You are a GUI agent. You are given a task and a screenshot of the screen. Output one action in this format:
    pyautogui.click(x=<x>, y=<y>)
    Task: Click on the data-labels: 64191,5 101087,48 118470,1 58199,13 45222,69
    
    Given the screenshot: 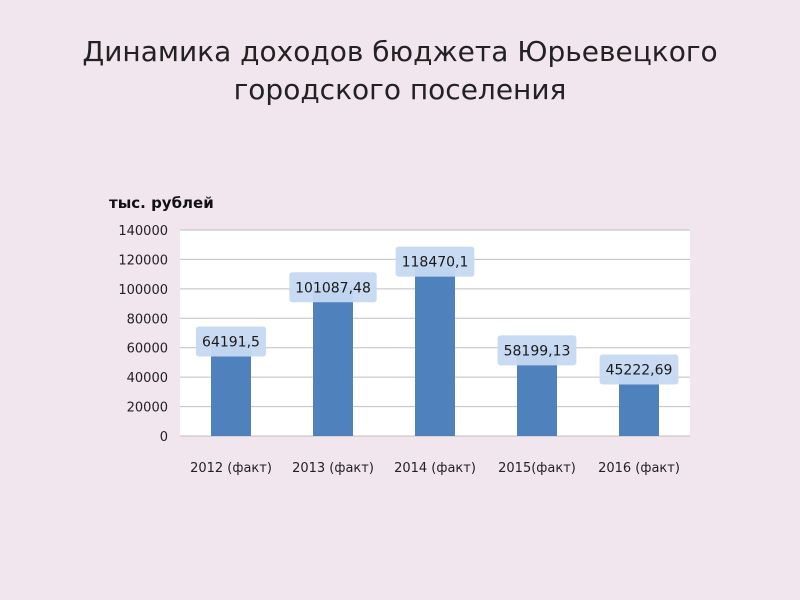 What is the action you would take?
    pyautogui.click(x=437, y=315)
    